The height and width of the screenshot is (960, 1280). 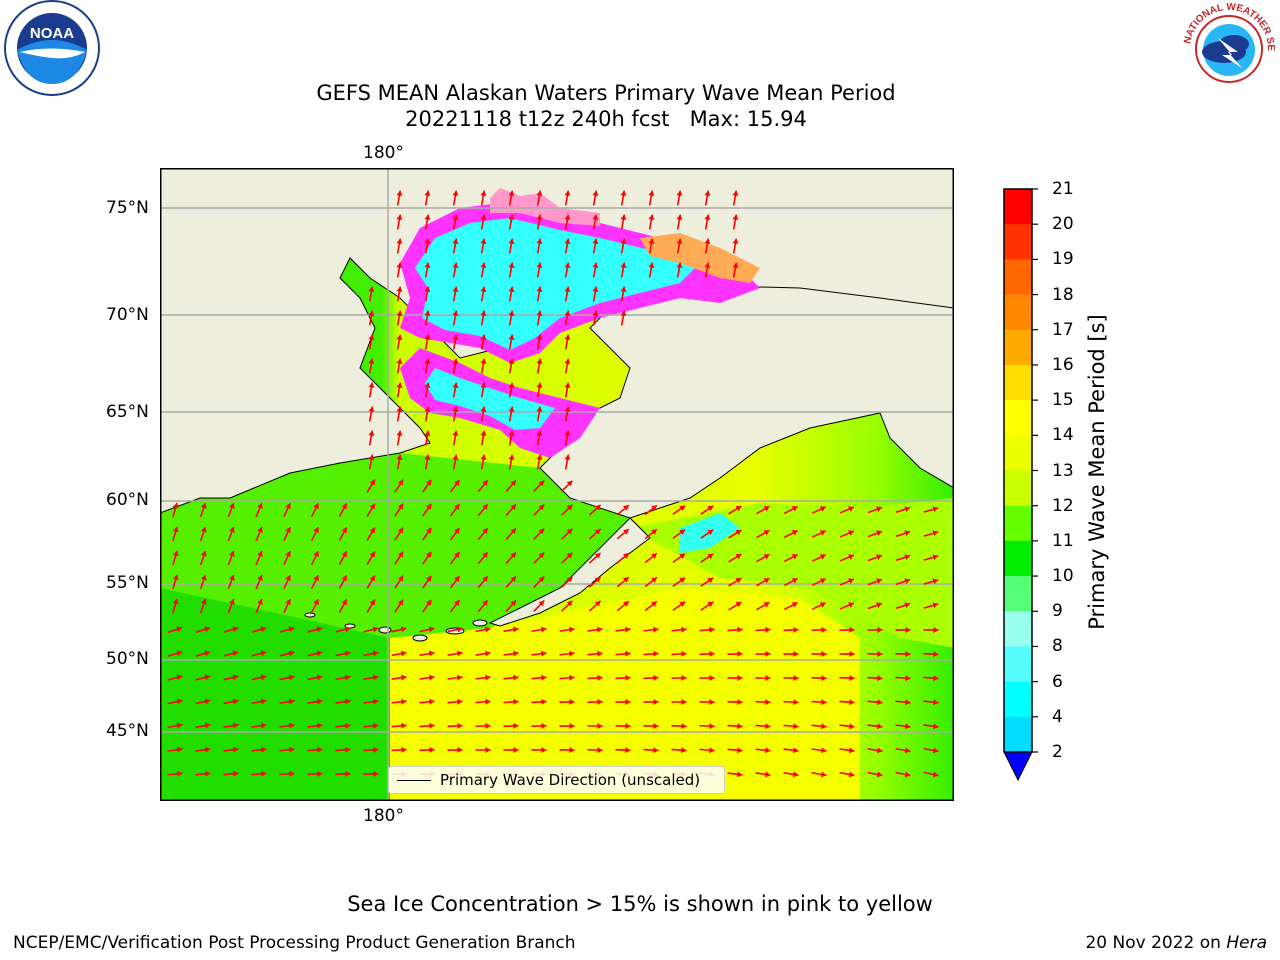 I want to click on aleutian-islands, so click(x=396, y=627).